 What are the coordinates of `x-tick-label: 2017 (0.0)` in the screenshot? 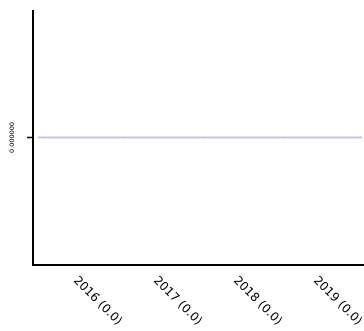 It's located at (178, 299).